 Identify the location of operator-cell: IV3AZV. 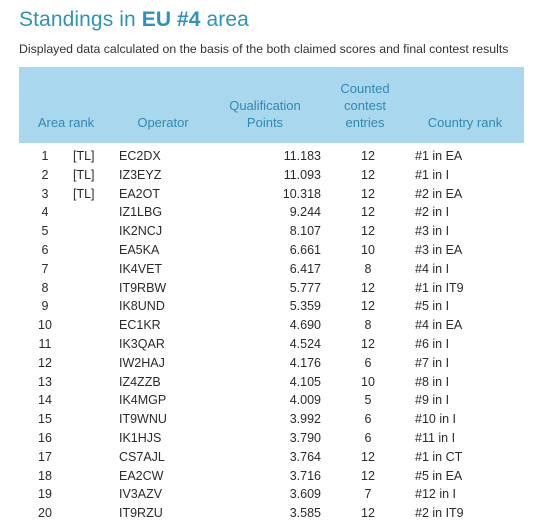
(141, 494).